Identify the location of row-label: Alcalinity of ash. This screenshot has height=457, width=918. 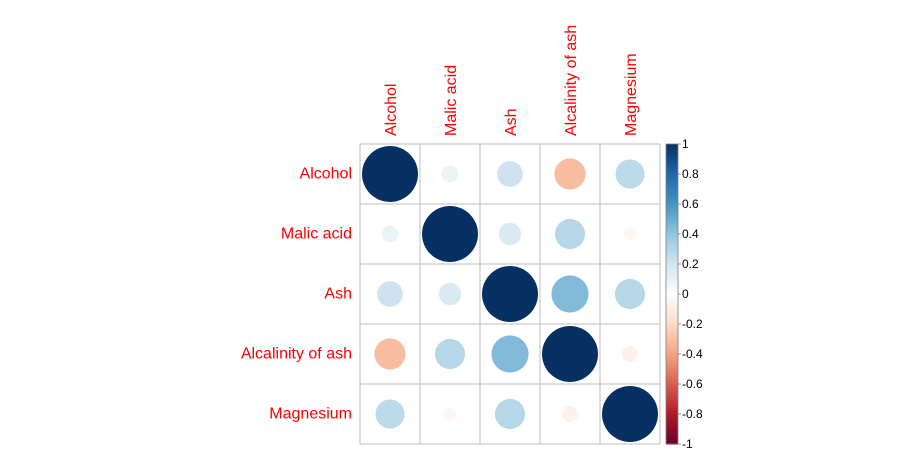
(296, 354).